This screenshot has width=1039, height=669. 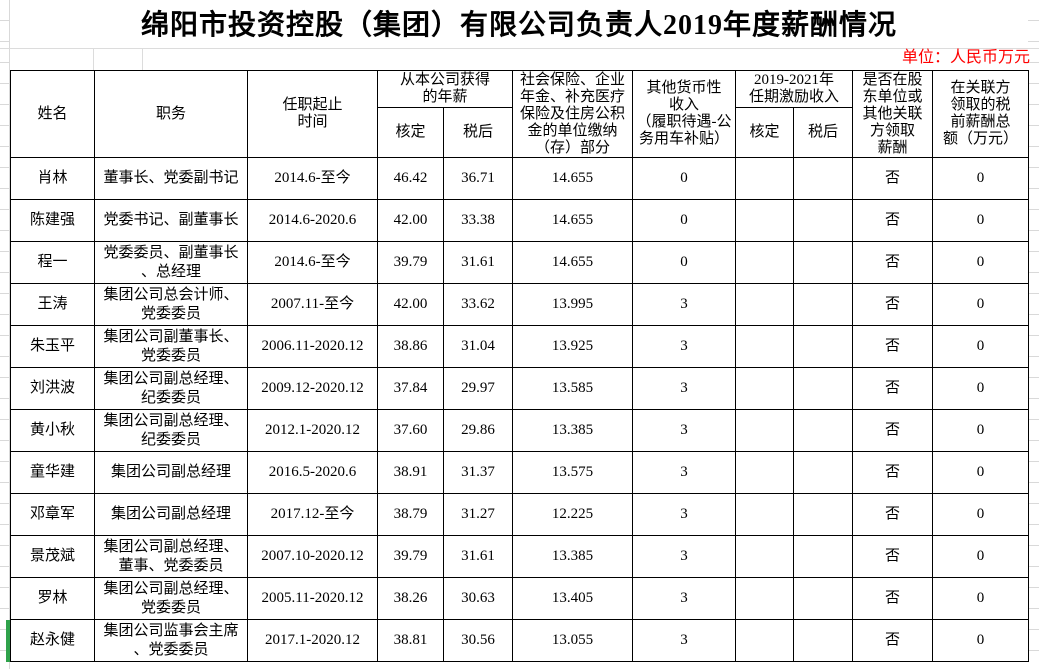 I want to click on header-row-2: 核定 税后 核定 税后, so click(x=520, y=132).